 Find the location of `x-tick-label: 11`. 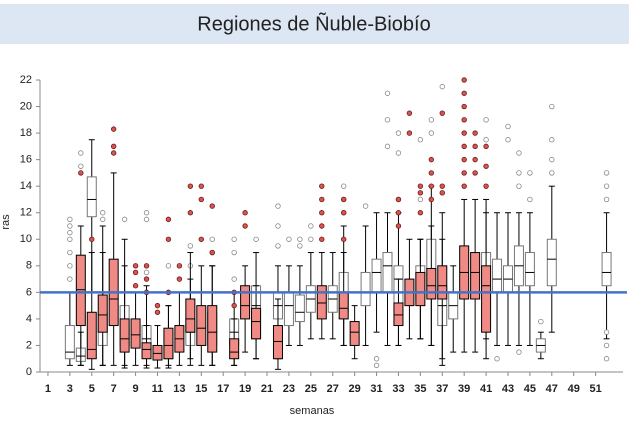

x-tick-label: 11 is located at coordinates (158, 389).